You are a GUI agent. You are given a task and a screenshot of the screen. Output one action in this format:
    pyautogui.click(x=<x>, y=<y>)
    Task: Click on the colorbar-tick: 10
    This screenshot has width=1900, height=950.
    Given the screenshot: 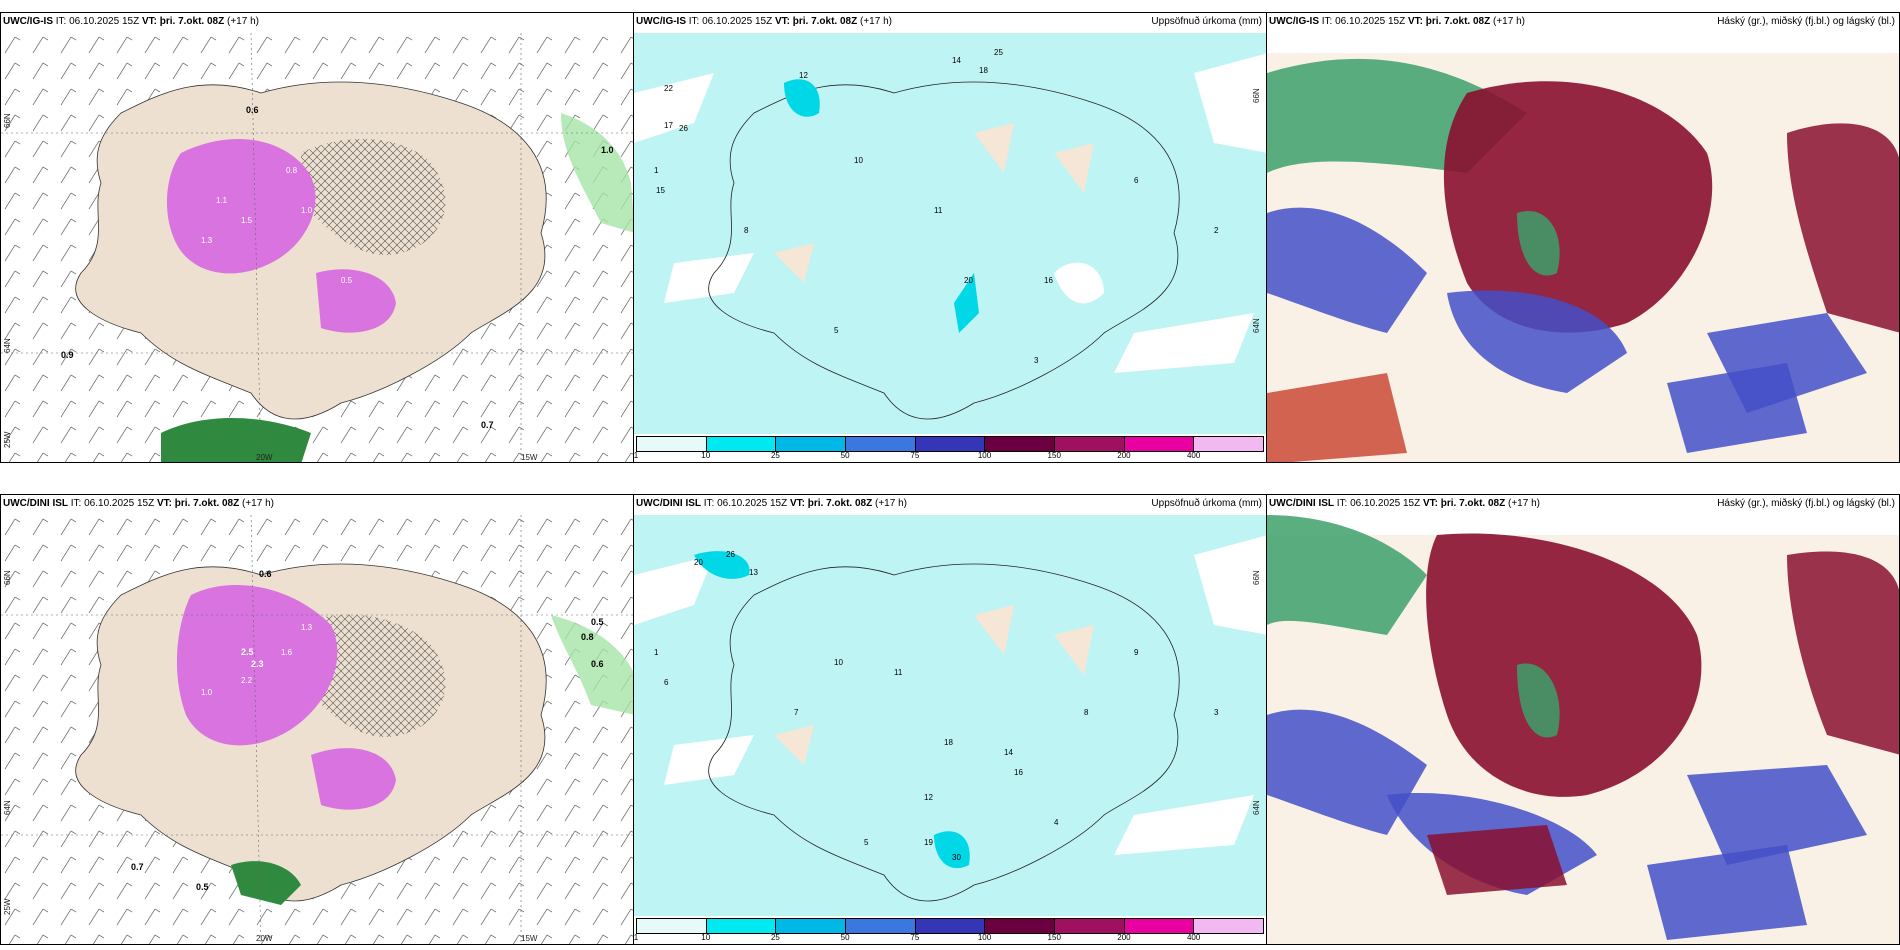 What is the action you would take?
    pyautogui.click(x=706, y=937)
    